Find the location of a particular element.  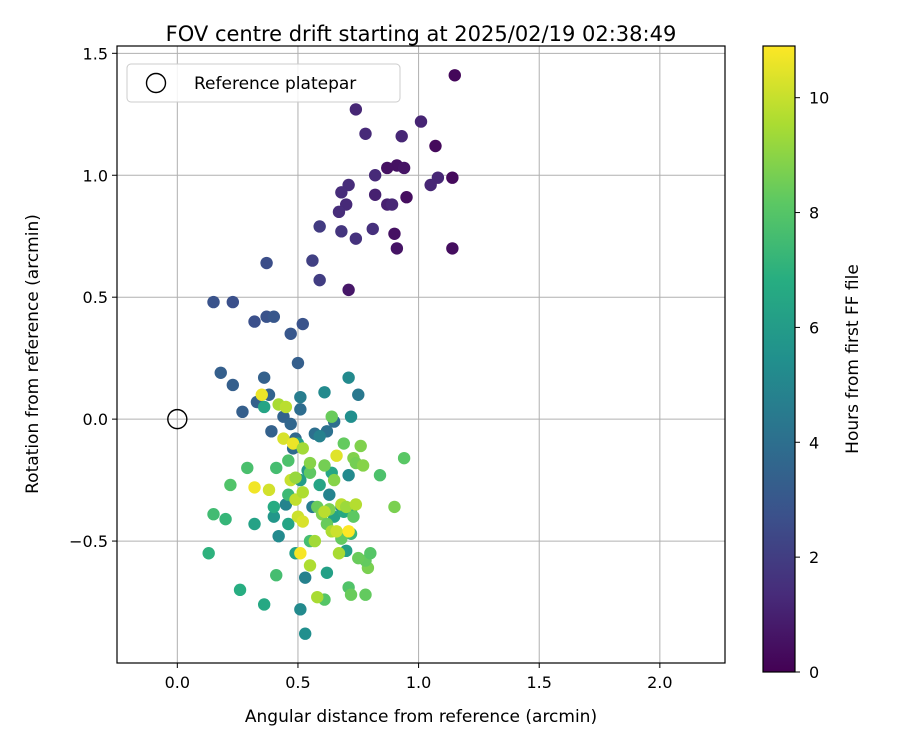

x-tick-label: 0.5 is located at coordinates (297, 682).